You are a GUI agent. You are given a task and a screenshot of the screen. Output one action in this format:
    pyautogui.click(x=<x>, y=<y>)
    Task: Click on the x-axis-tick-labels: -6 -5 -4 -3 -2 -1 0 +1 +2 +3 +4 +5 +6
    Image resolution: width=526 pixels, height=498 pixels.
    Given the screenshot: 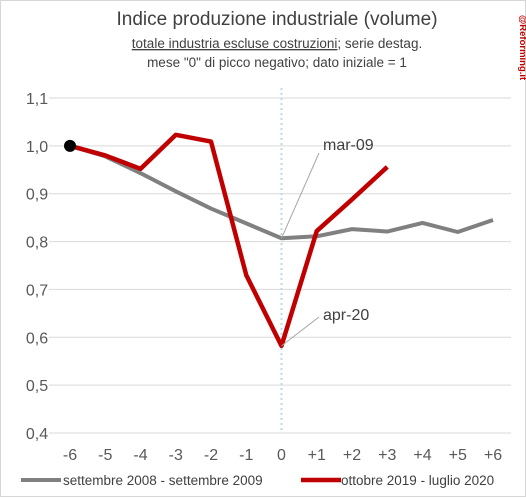 What is the action you would take?
    pyautogui.click(x=282, y=455)
    